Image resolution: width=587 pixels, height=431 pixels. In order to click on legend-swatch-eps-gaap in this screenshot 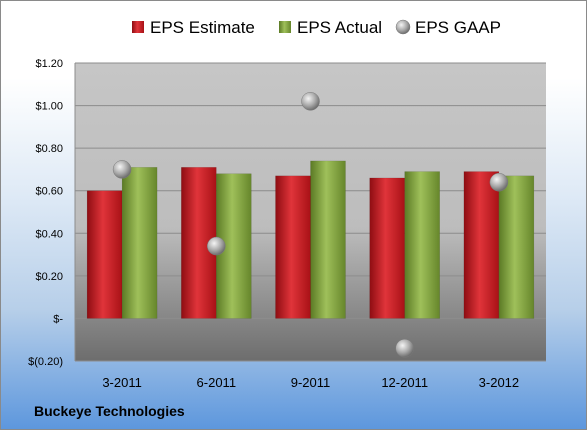, I will do `click(403, 27)`.